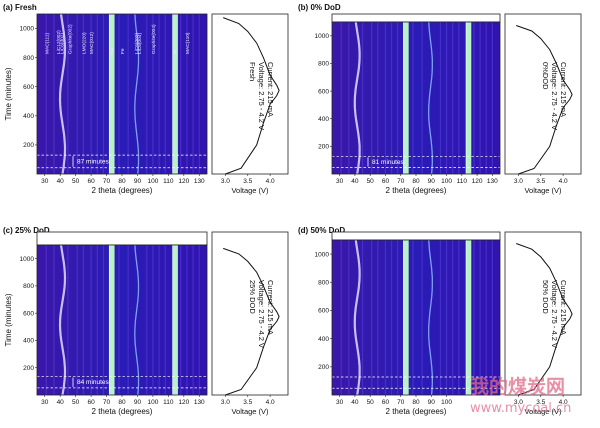 Image resolution: width=600 pixels, height=428 pixels. What do you see at coordinates (520, 395) in the screenshot?
I see `watermark: 我的煤炭网 www.mycoal.cn` at bounding box center [520, 395].